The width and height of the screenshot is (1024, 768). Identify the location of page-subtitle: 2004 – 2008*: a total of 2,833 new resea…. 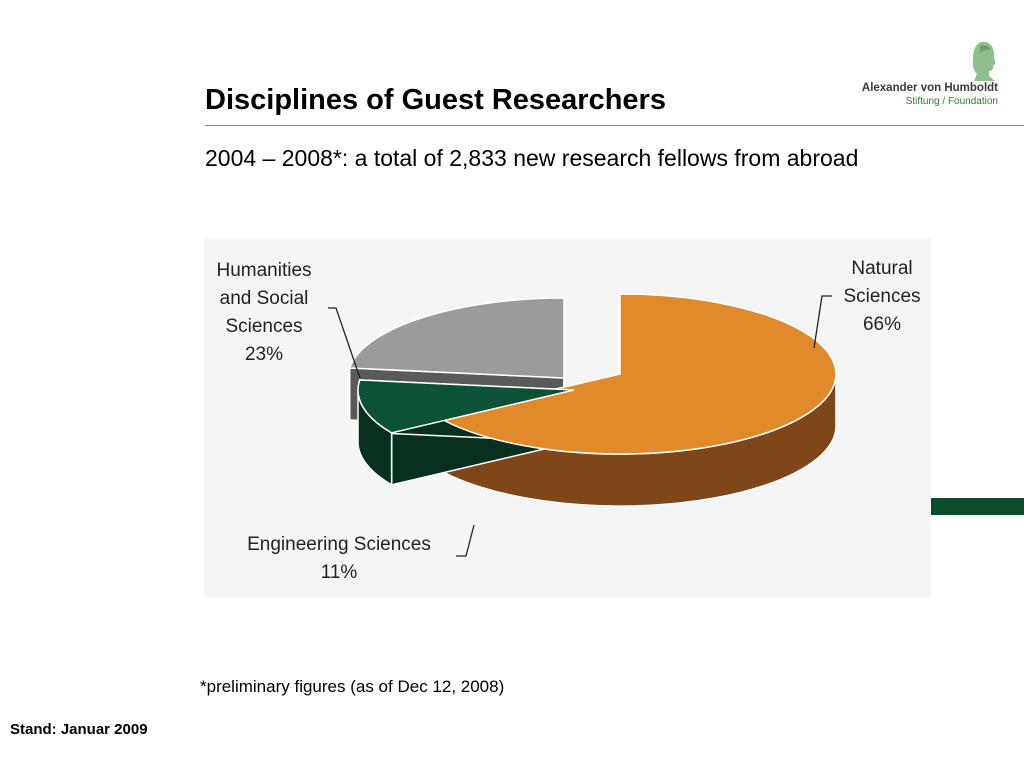
(532, 158).